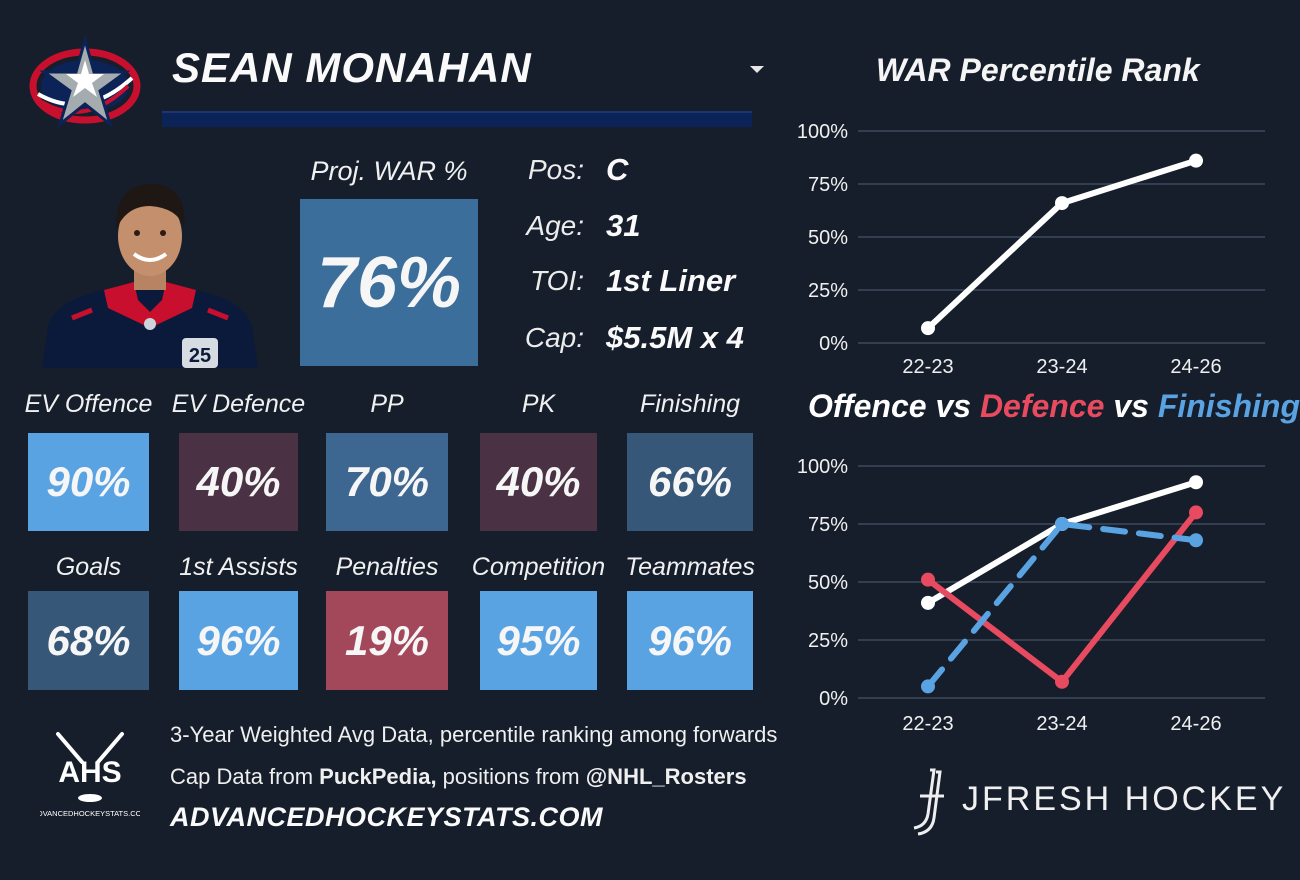  I want to click on stat-tile: 19%, so click(387, 640).